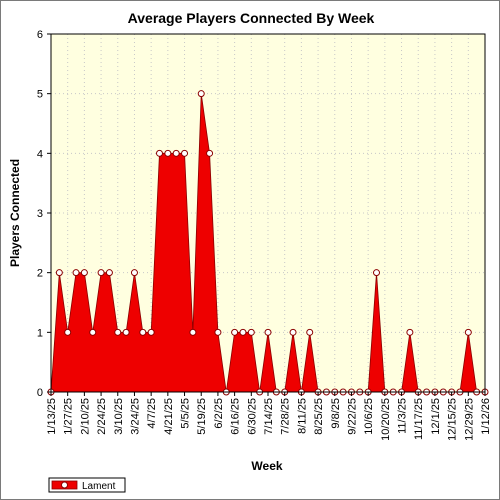 This screenshot has height=500, width=500. Describe the element at coordinates (40, 95) in the screenshot. I see `y-tick-label: 5` at that location.